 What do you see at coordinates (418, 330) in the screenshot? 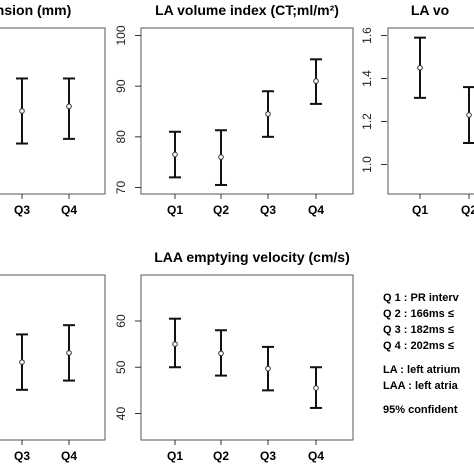
I see `legend-q3: Q 3 : 182ms ≤` at bounding box center [418, 330].